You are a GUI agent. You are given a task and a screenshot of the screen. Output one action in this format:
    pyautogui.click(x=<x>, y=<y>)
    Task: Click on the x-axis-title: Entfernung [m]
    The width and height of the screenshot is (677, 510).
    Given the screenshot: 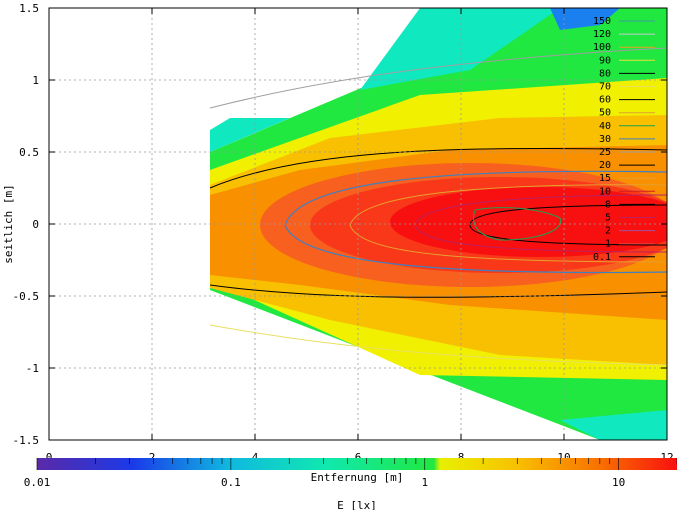 What is the action you would take?
    pyautogui.click(x=357, y=477)
    